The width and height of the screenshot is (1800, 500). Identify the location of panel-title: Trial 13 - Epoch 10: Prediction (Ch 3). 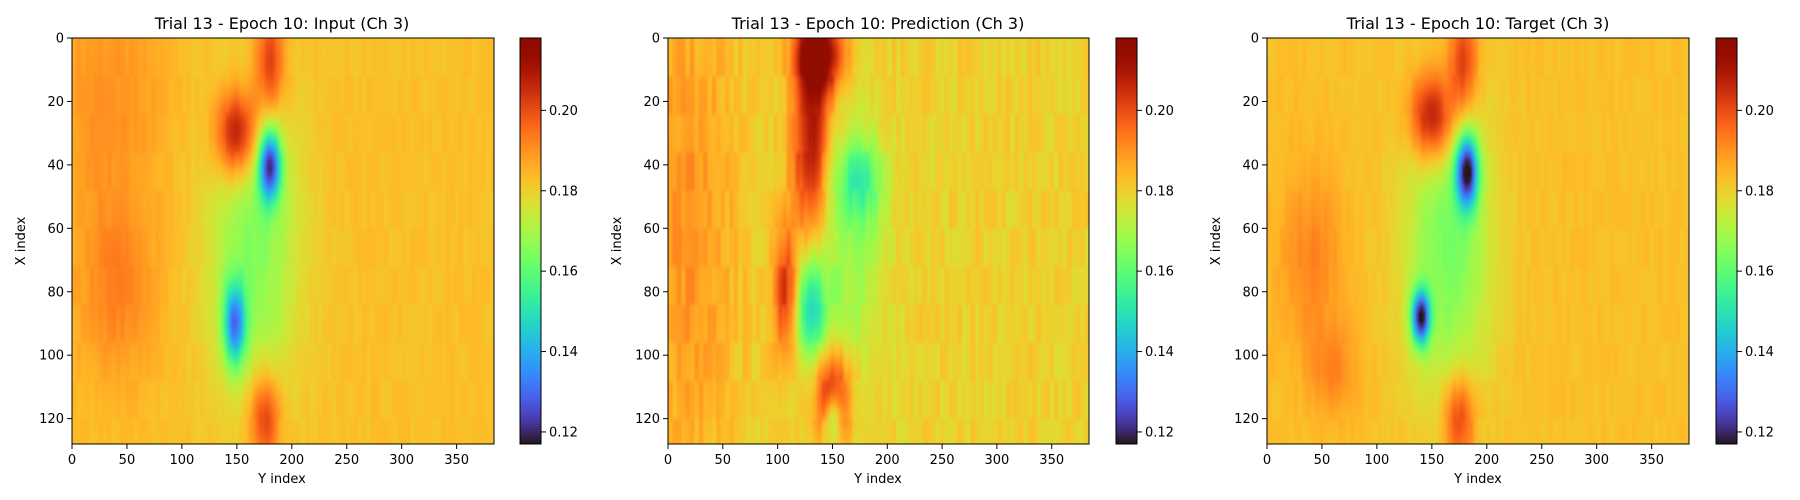
(878, 23).